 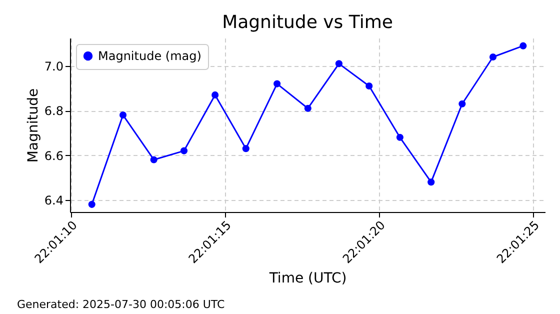 I want to click on chart-title: Magnitude vs Time, so click(x=307, y=22).